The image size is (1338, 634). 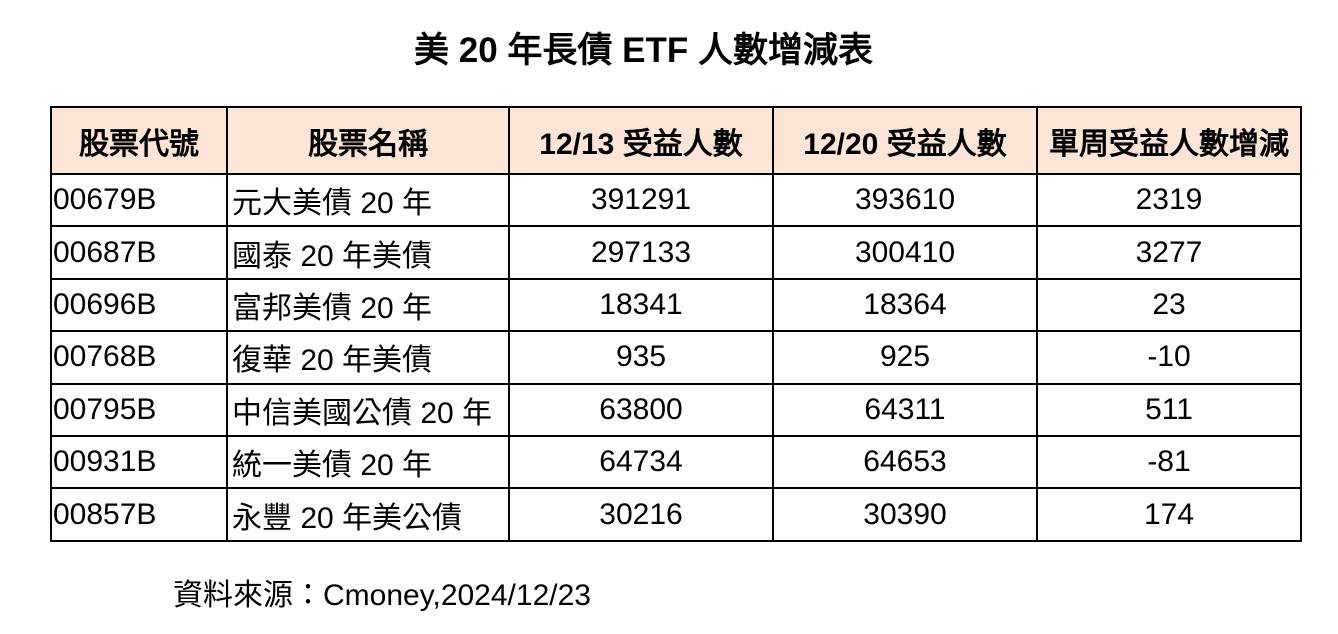 I want to click on cell-stock-name: 國泰 20 年美債, so click(x=368, y=252).